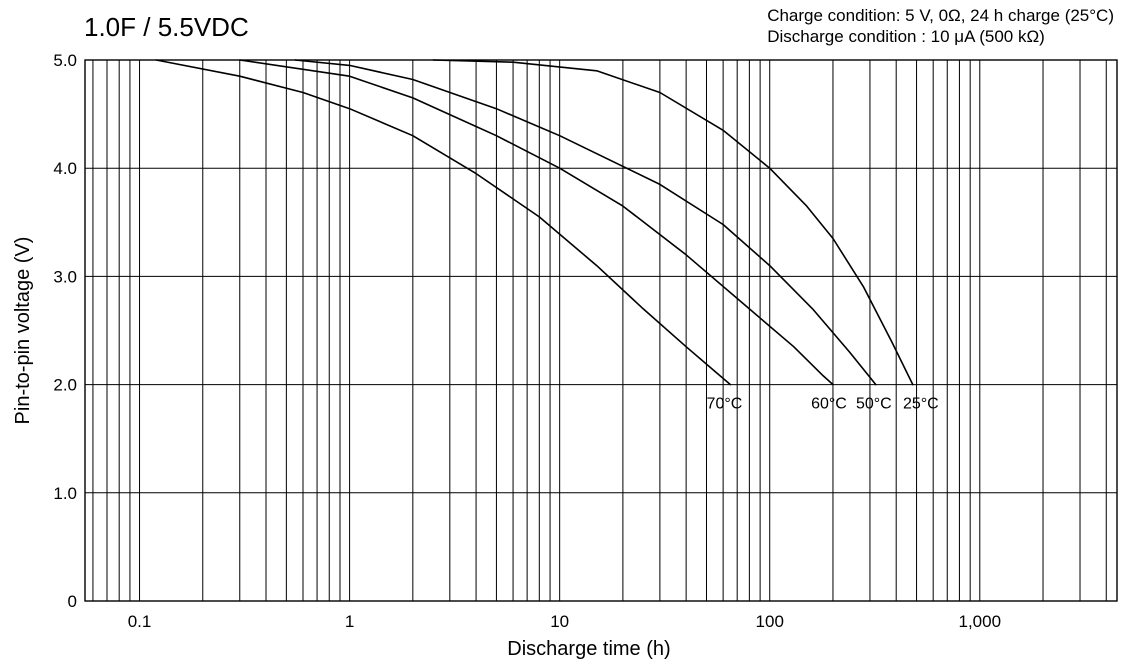 The width and height of the screenshot is (1122, 664). What do you see at coordinates (829, 404) in the screenshot?
I see `series-label-2: 60°C` at bounding box center [829, 404].